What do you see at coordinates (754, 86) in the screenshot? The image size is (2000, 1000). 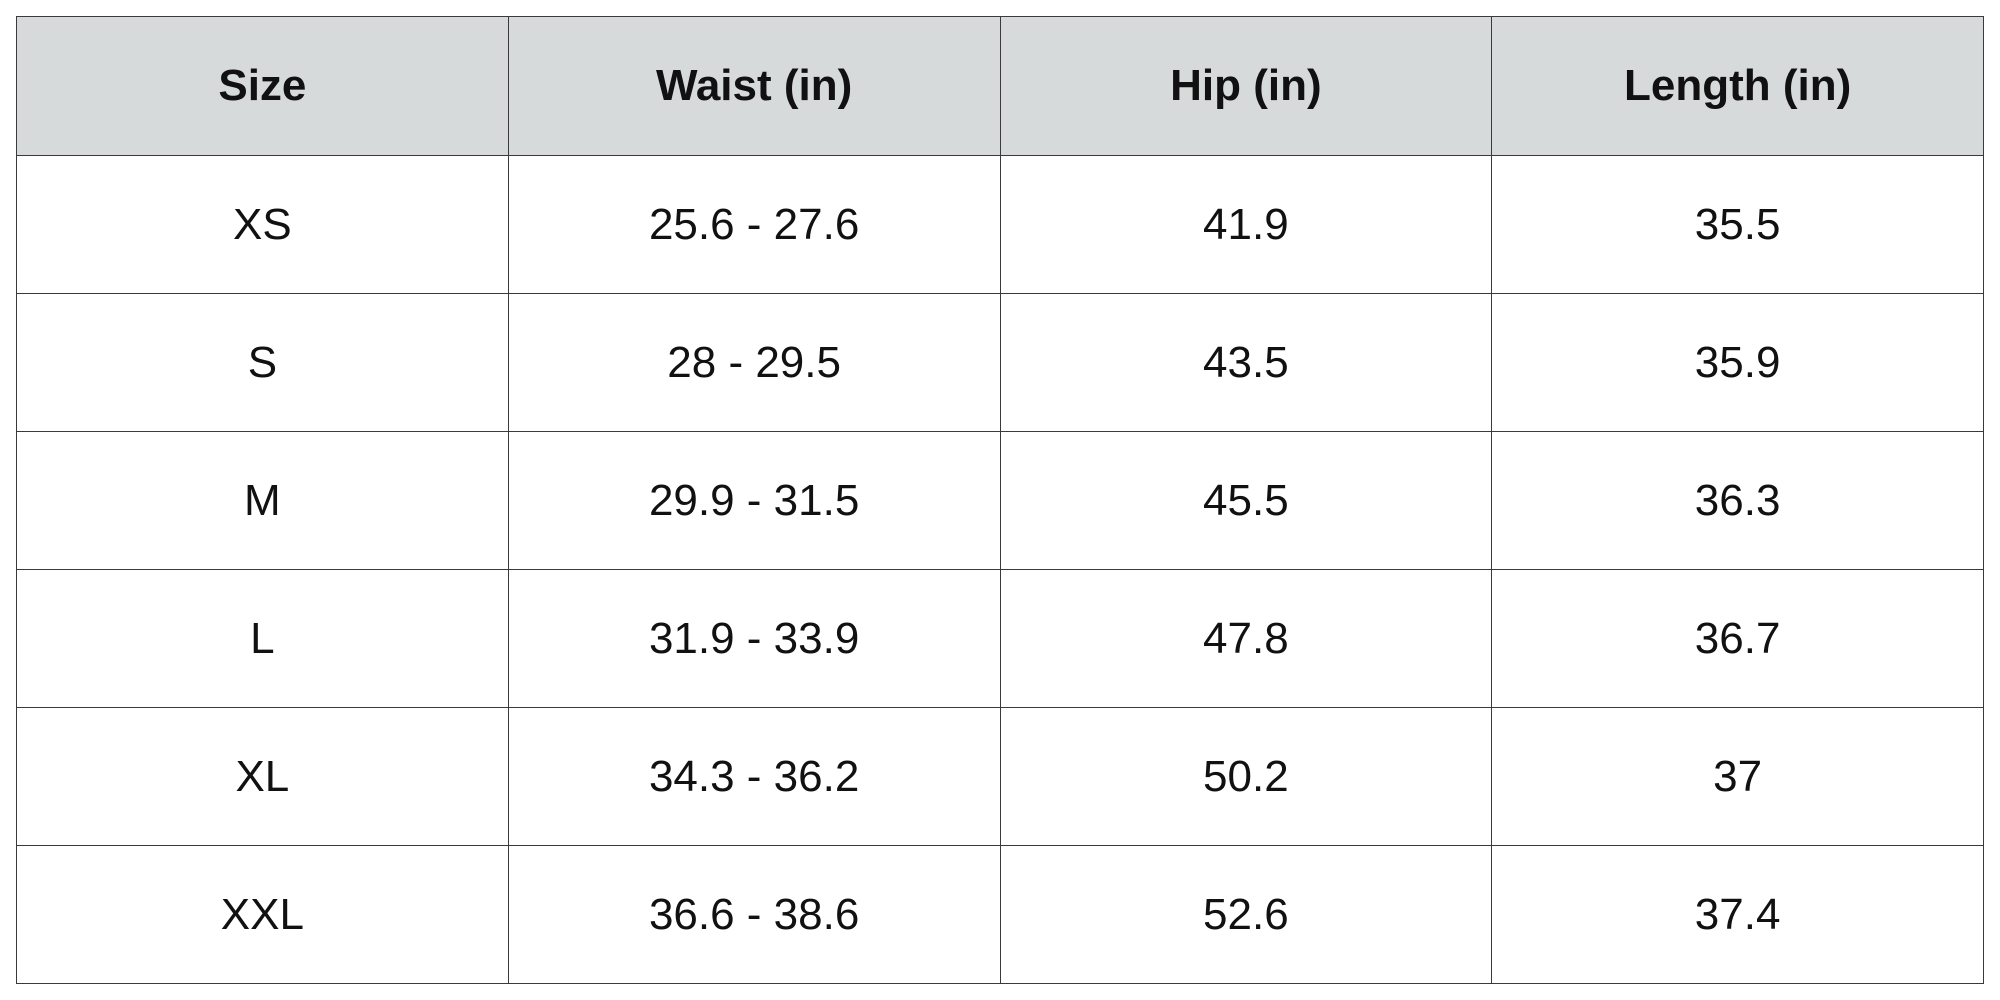 I see `header-waist: Waist (in)` at bounding box center [754, 86].